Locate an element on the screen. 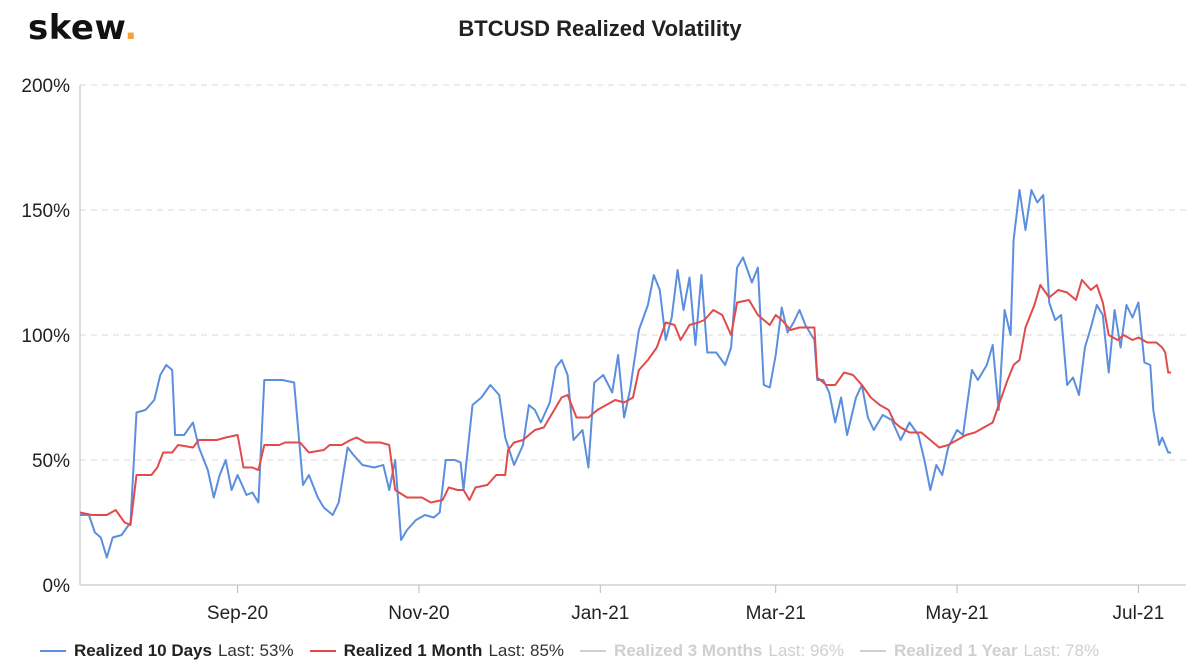 The image size is (1200, 670). y-tick-label: 200% is located at coordinates (45, 86).